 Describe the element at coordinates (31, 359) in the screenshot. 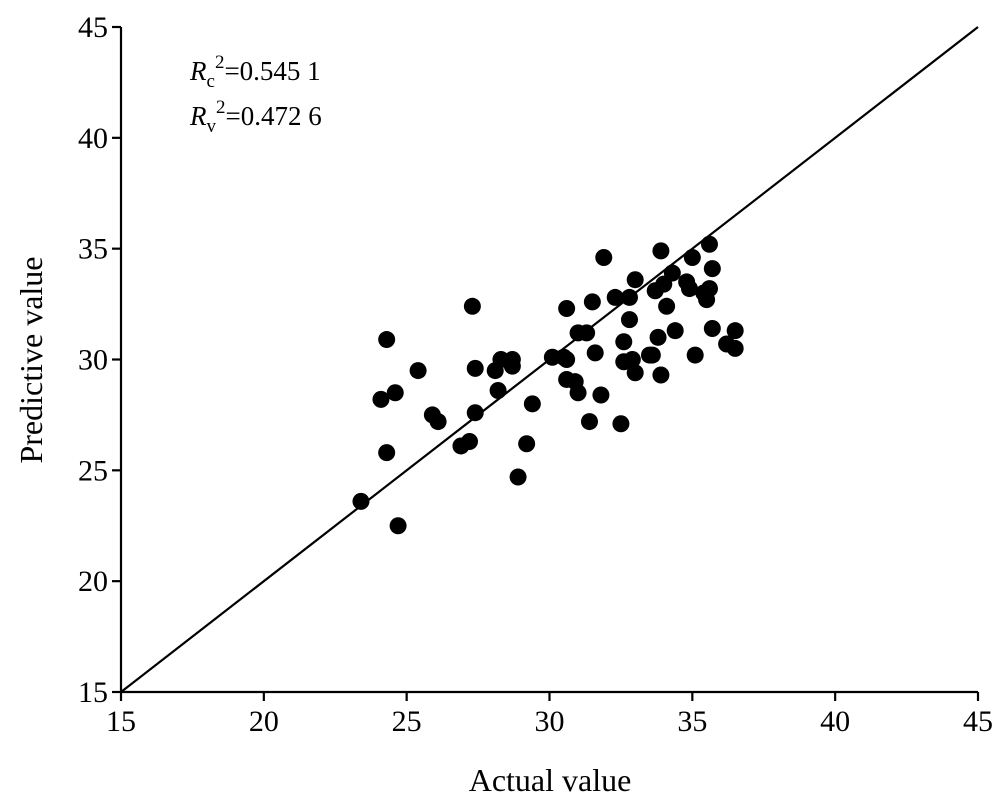

I see `y-axis-title: Predictive value` at that location.